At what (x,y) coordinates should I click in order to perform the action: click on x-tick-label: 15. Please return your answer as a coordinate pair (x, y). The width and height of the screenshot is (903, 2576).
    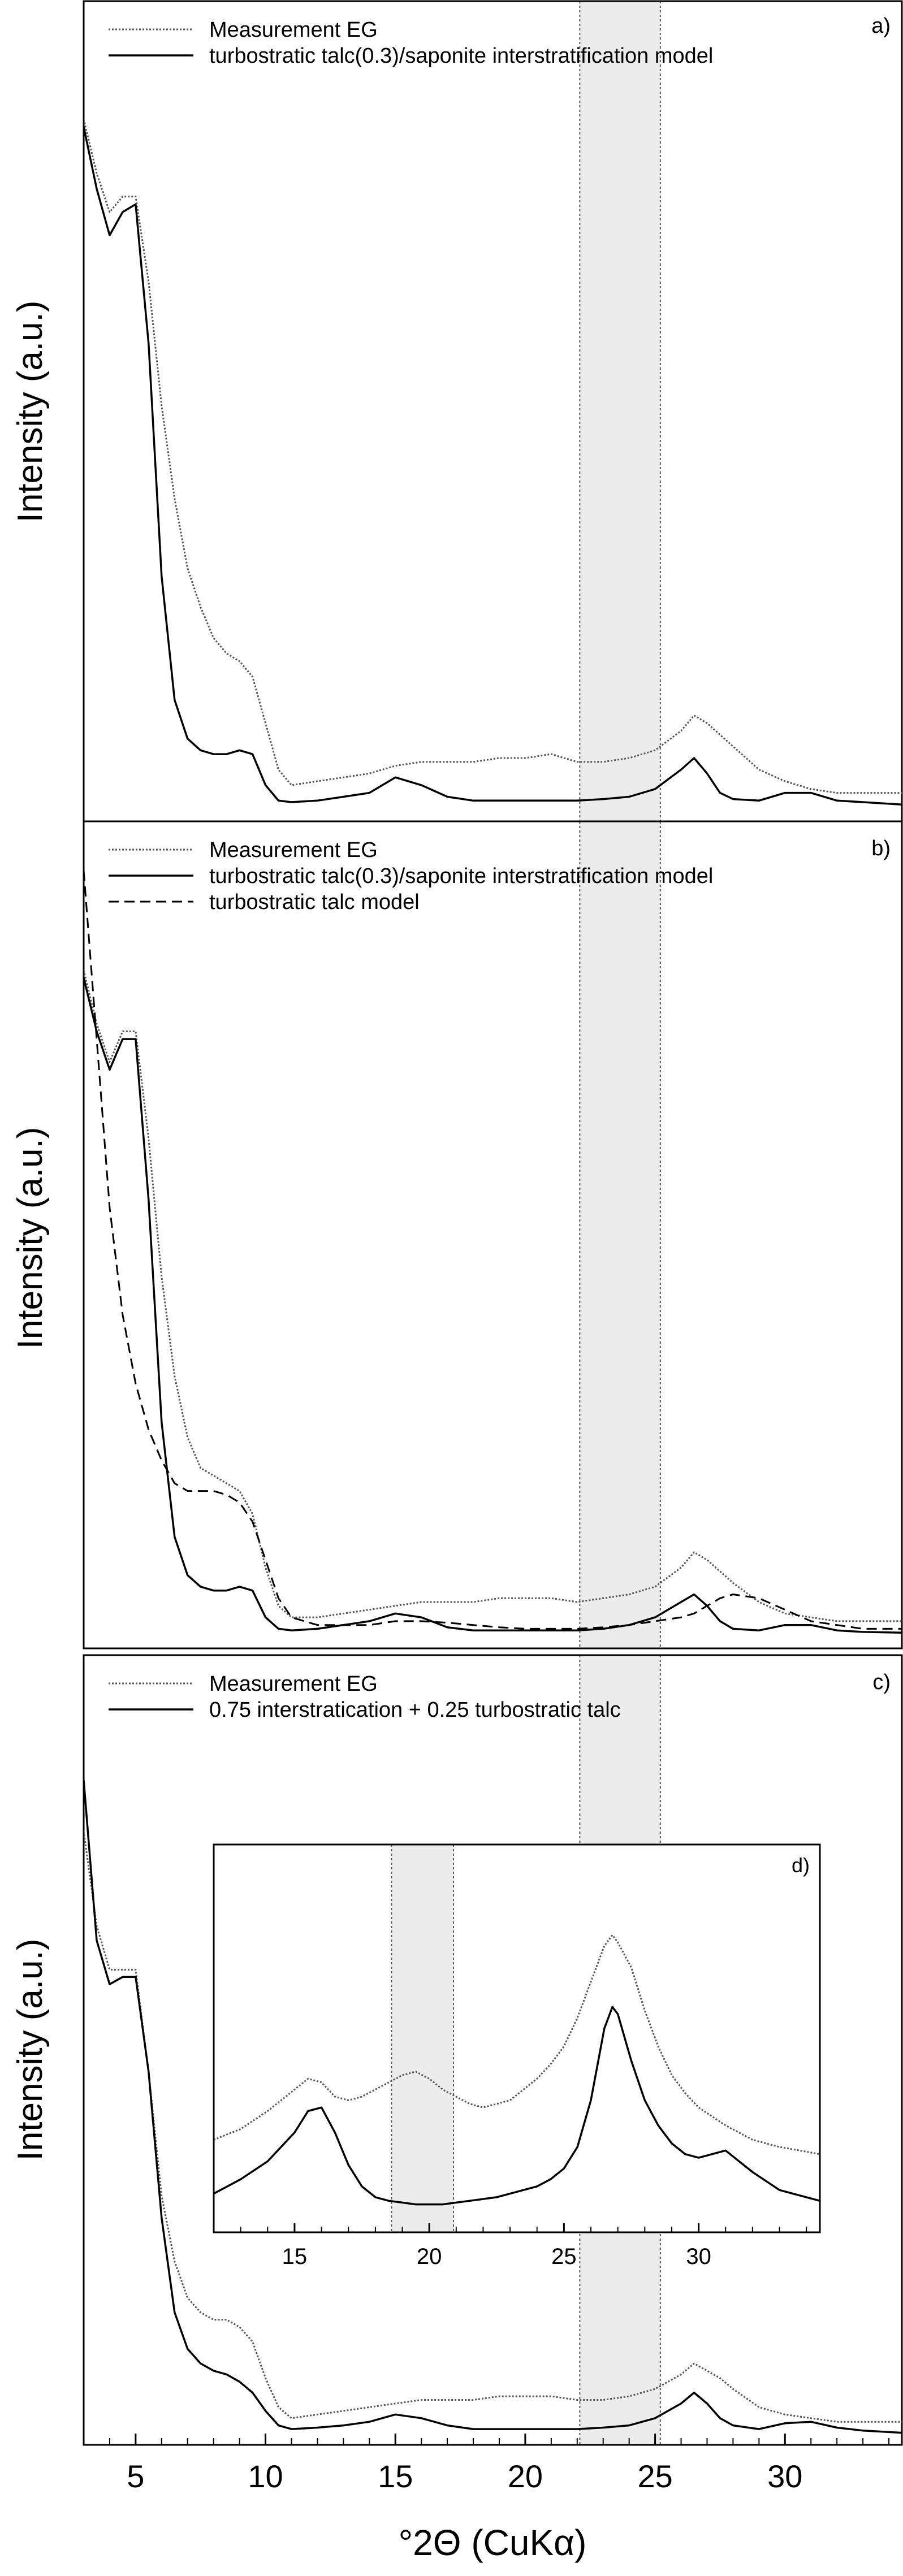
    Looking at the image, I should click on (395, 2476).